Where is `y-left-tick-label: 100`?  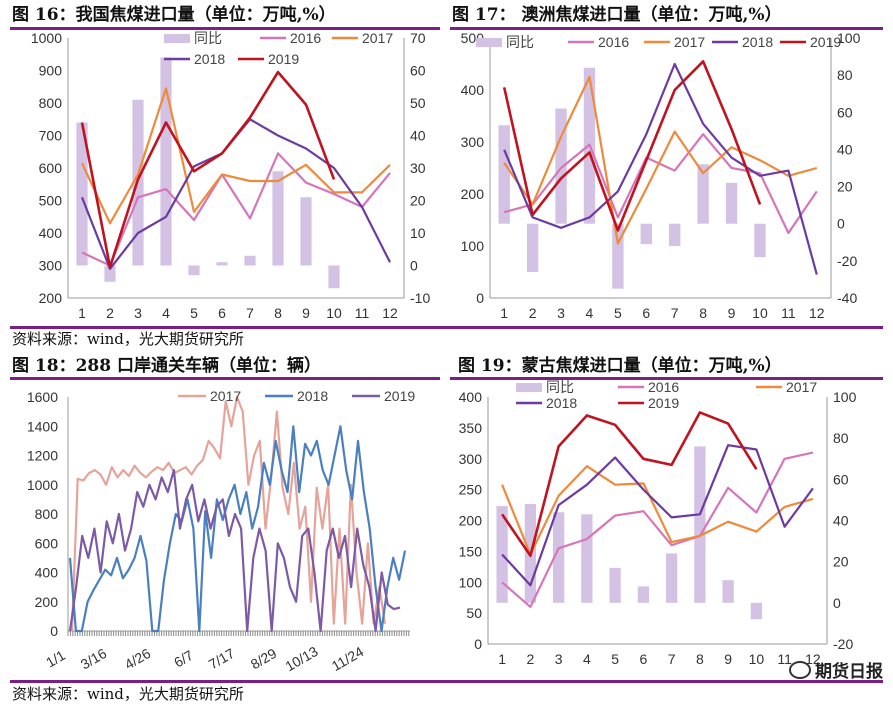
y-left-tick-label: 100 is located at coordinates (473, 246).